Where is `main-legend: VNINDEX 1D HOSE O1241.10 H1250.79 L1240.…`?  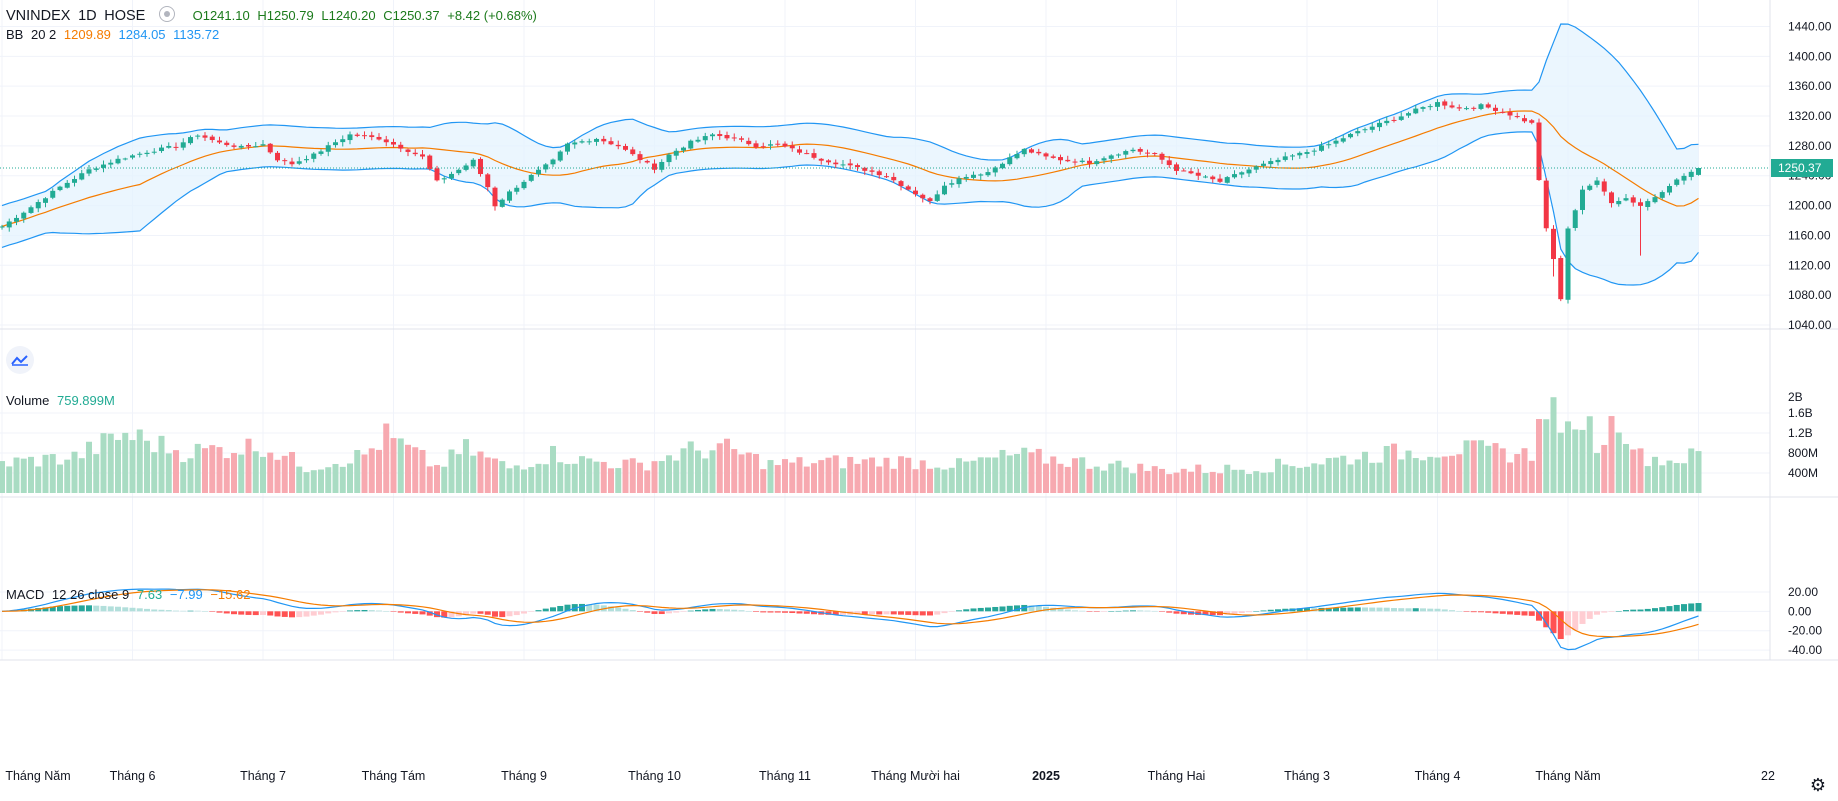
main-legend: VNINDEX 1D HOSE O1241.10 H1250.79 L1240.… is located at coordinates (273, 15).